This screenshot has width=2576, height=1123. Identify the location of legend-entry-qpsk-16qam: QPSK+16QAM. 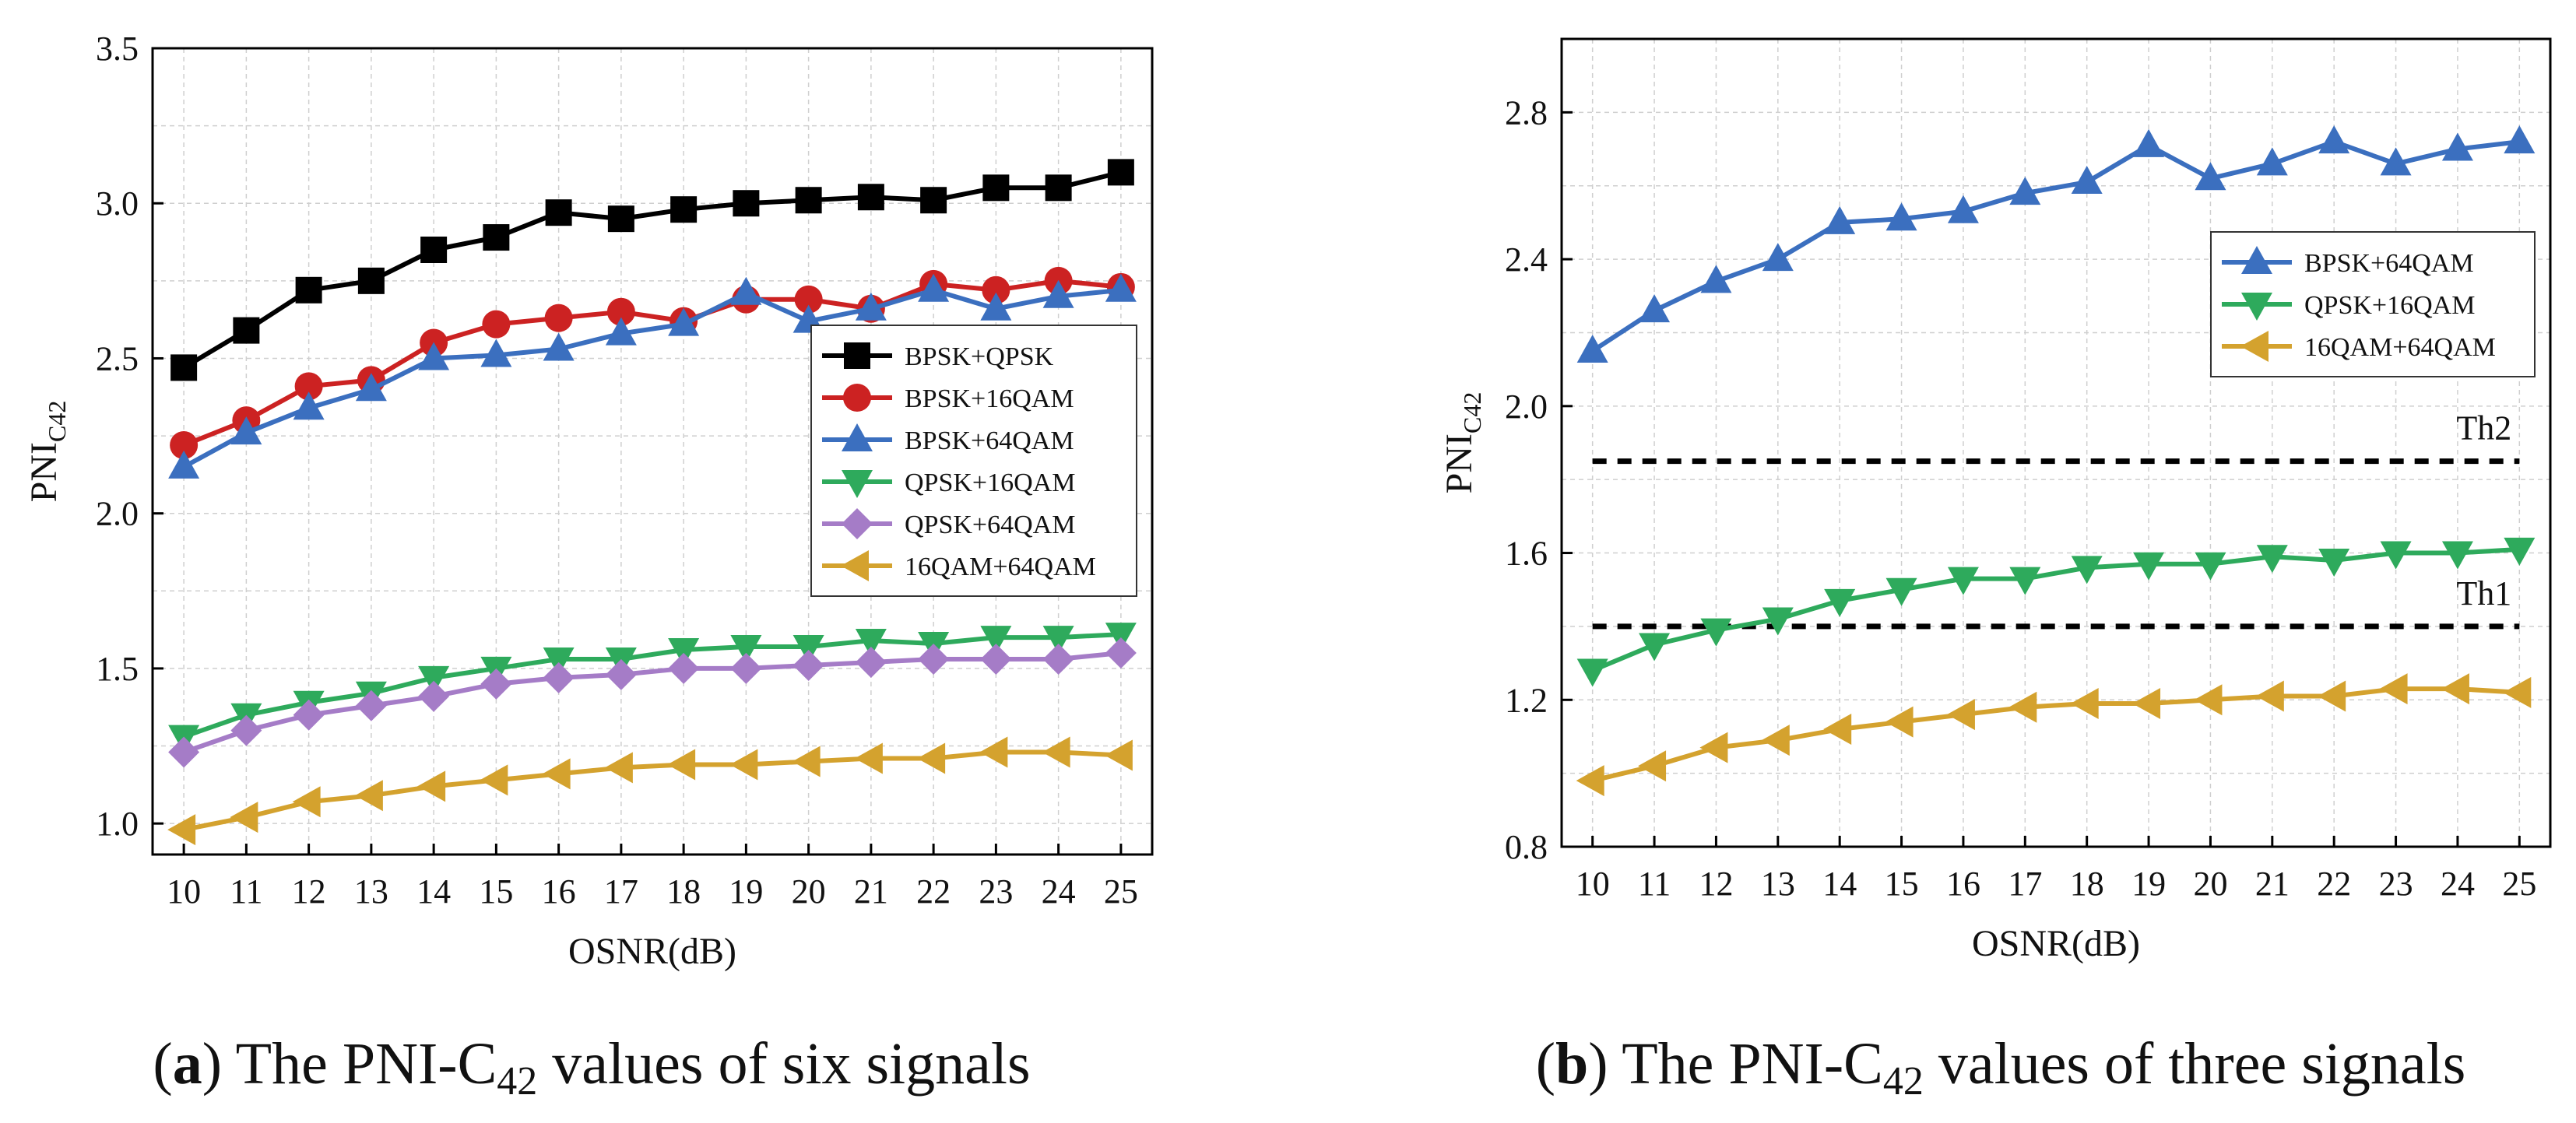
(2389, 305).